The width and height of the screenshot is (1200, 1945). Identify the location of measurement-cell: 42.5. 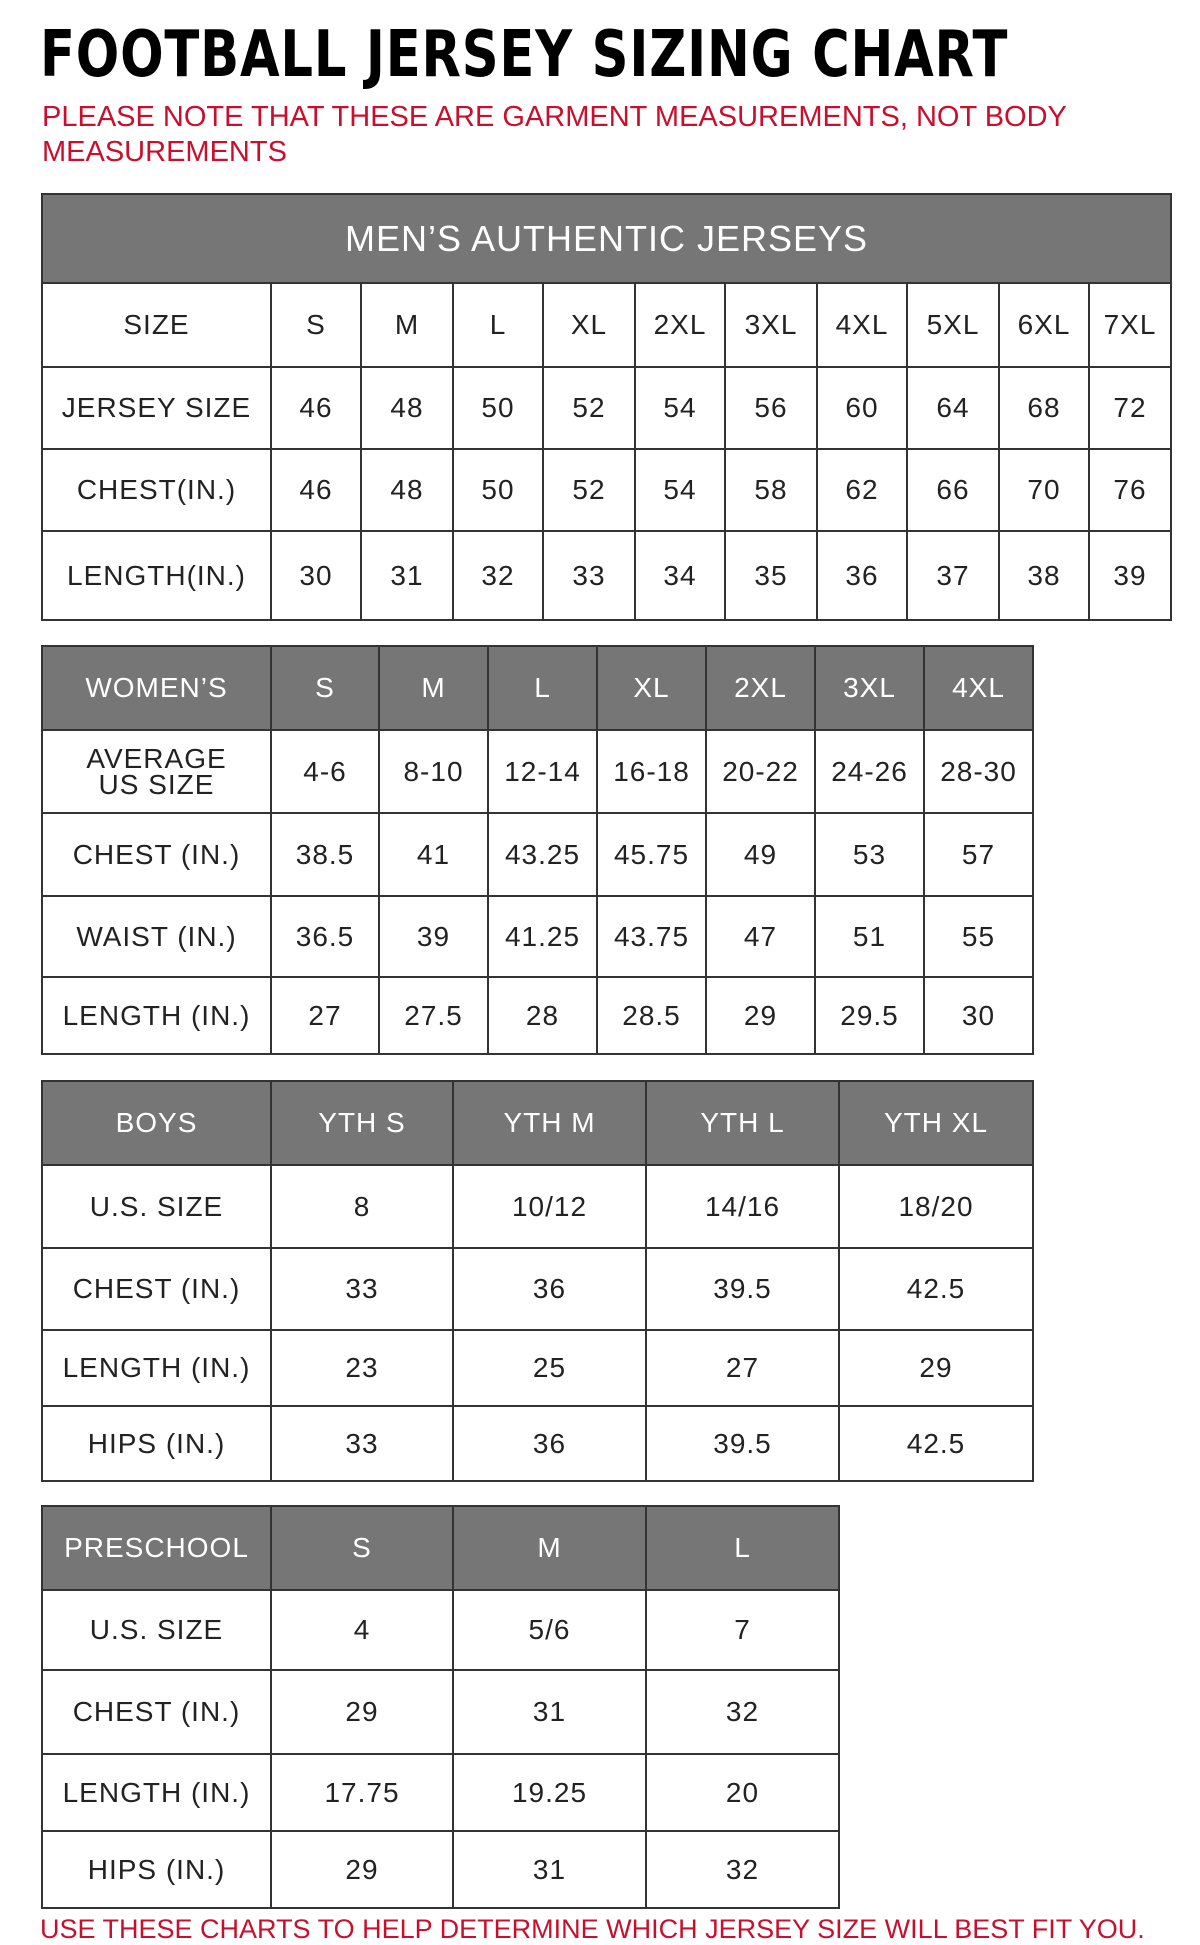
(936, 1443).